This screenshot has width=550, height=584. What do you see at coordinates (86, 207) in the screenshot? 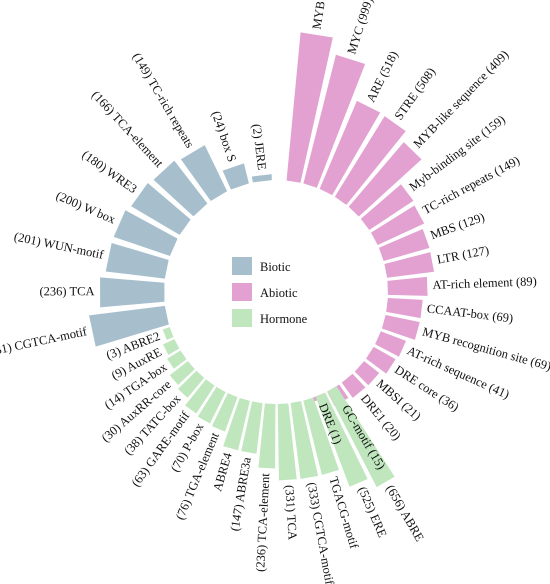
I see `bar-label-biotic-3: (200) W box` at bounding box center [86, 207].